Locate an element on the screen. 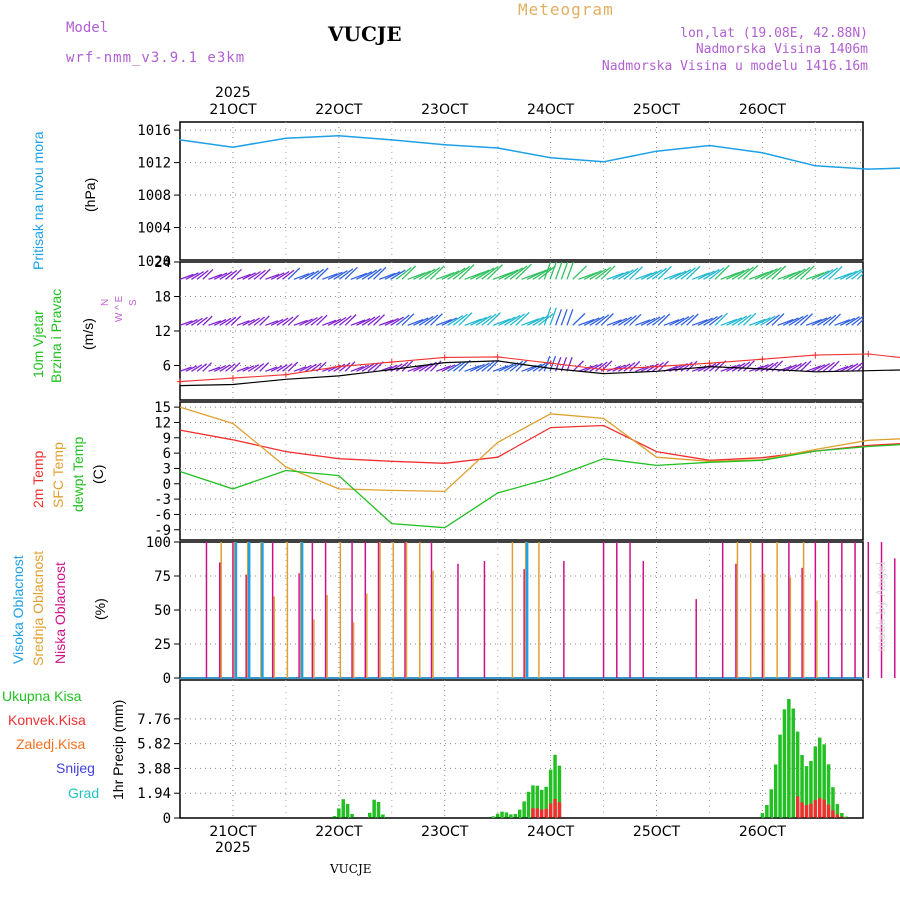 The height and width of the screenshot is (900, 900). bottom-day-label: 26OCT is located at coordinates (763, 832).